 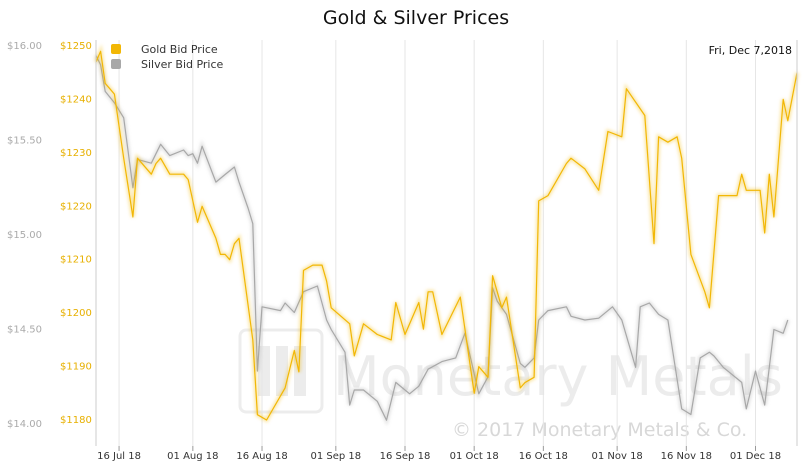 What do you see at coordinates (76, 367) in the screenshot?
I see `gold-y-tick-1: $1190` at bounding box center [76, 367].